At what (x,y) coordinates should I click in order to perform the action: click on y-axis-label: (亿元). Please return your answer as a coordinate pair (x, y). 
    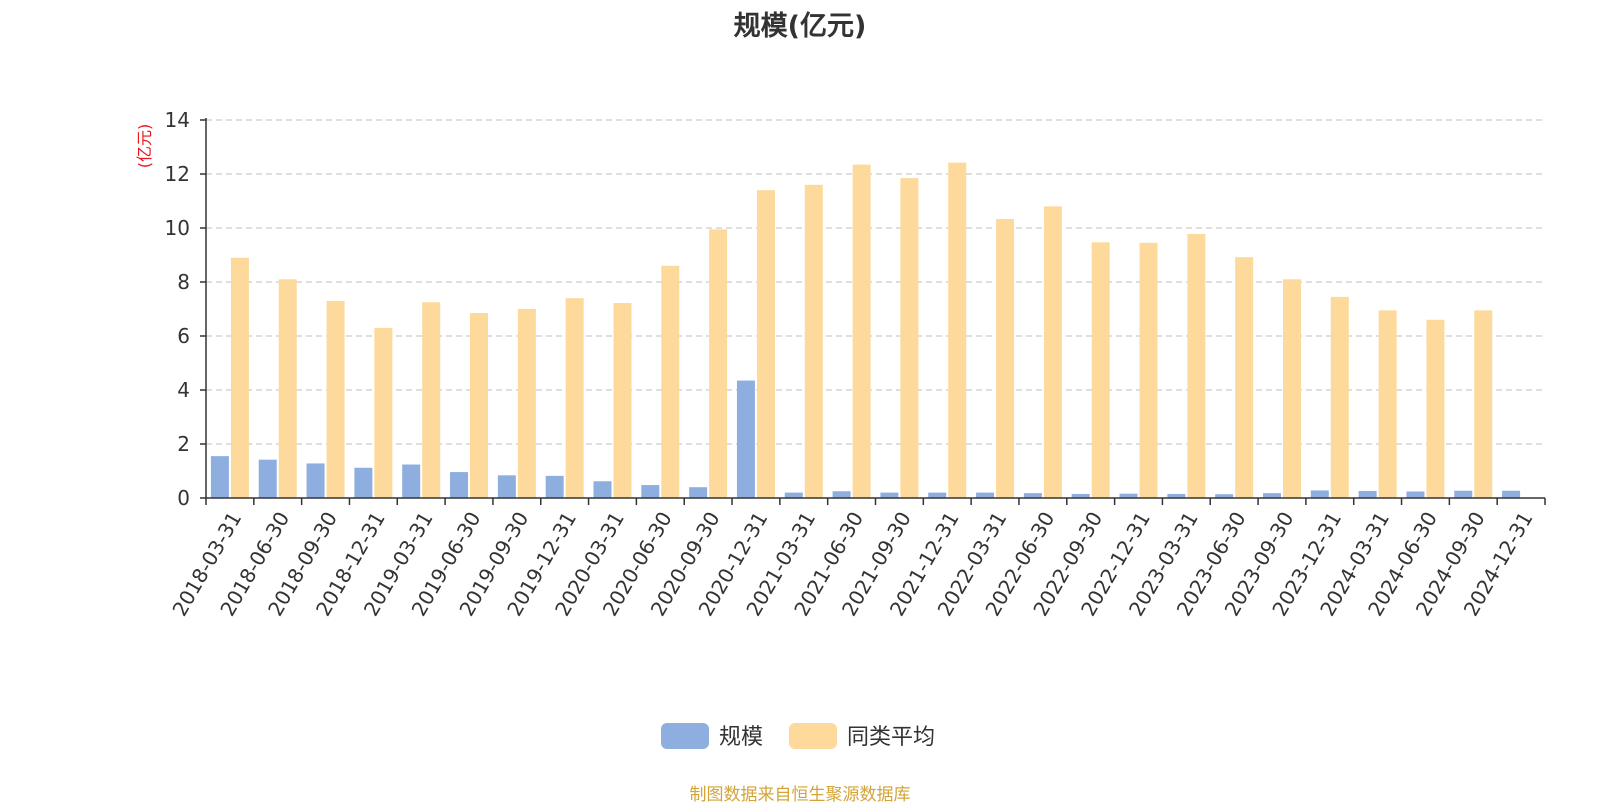
    Looking at the image, I should click on (144, 146).